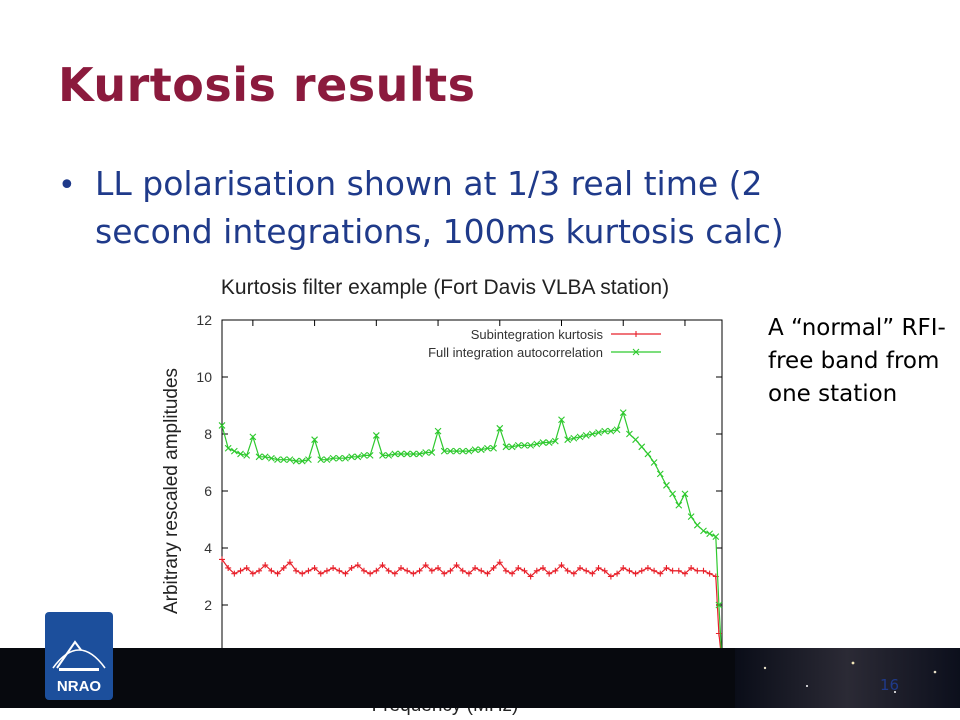  What do you see at coordinates (515, 352) in the screenshot?
I see `legend-label: Full integration autocorrelation` at bounding box center [515, 352].